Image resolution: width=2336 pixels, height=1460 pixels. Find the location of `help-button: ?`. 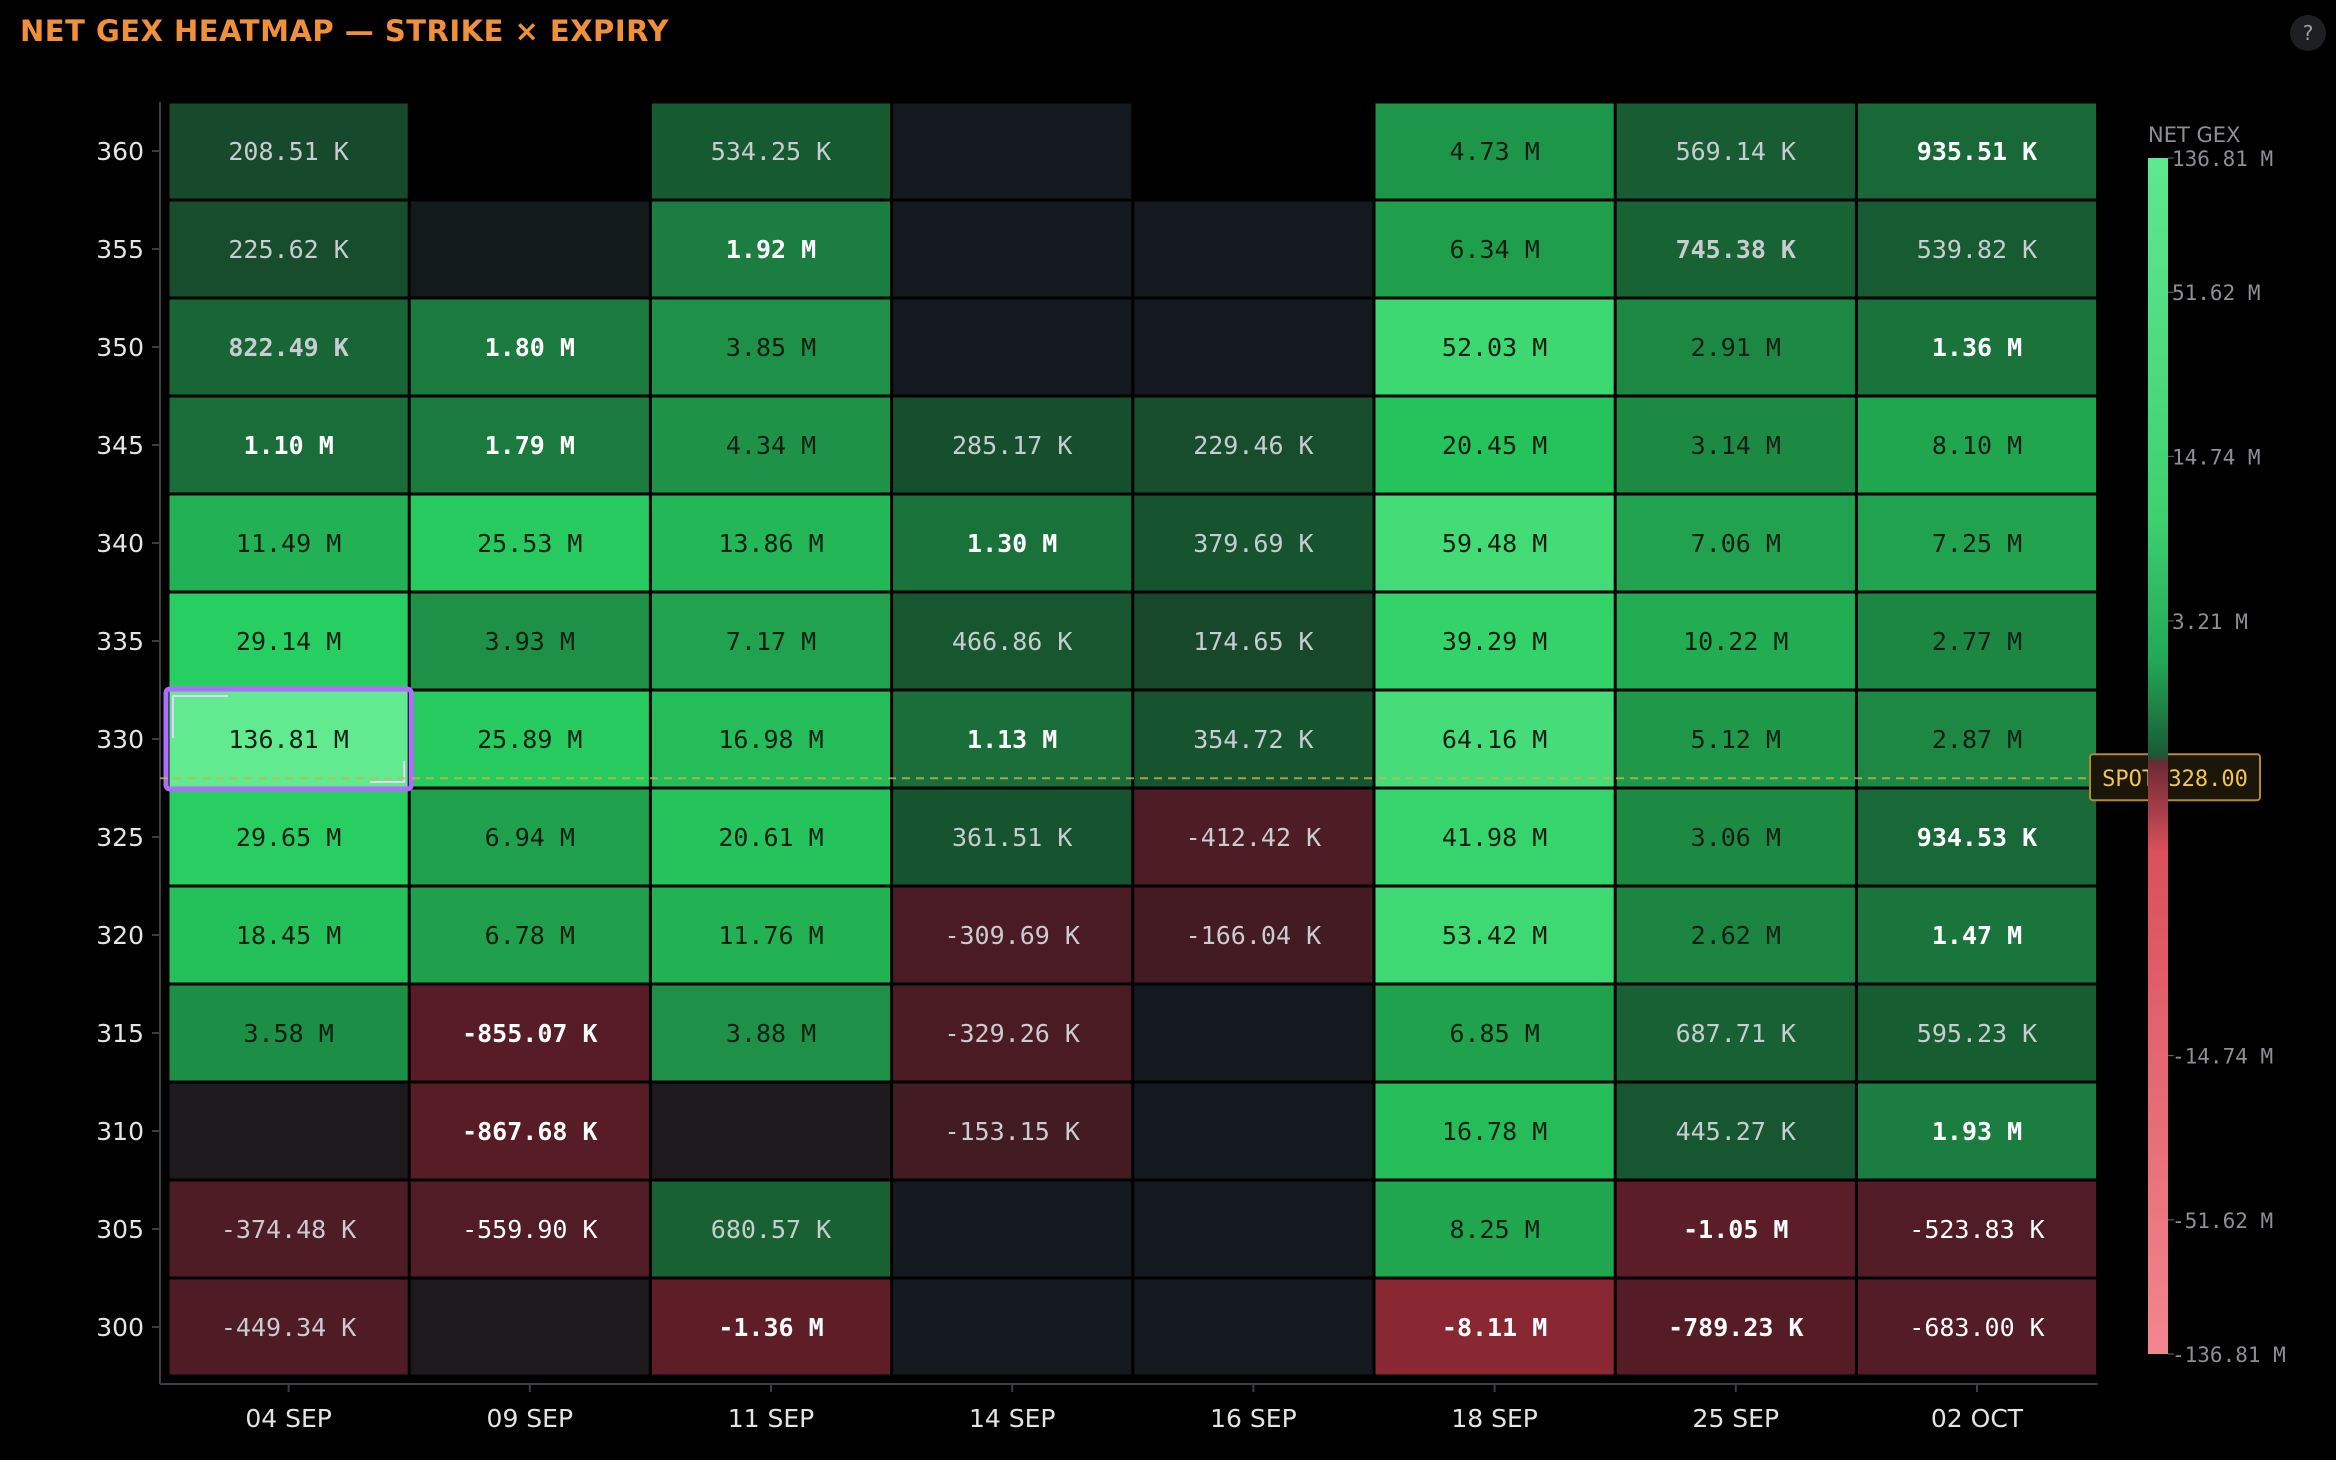

help-button: ? is located at coordinates (2308, 33).